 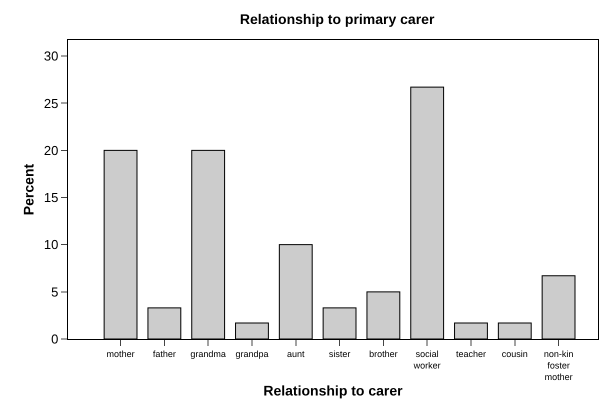 What do you see at coordinates (559, 365) in the screenshot?
I see `x-tick-label: non-kin foster mother` at bounding box center [559, 365].